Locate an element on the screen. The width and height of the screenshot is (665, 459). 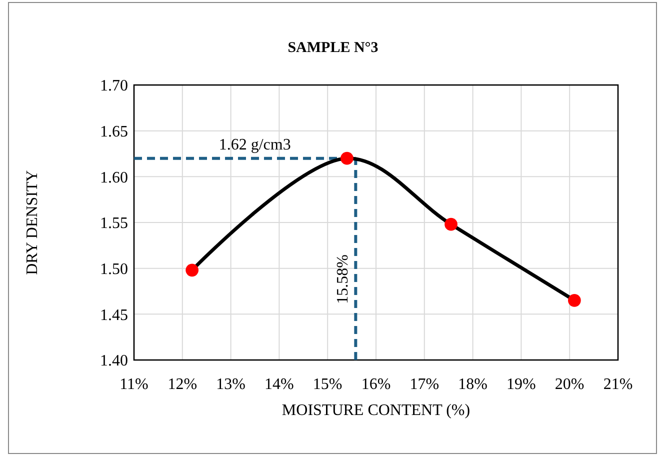
y-tick-label: 1.45 is located at coordinates (114, 315).